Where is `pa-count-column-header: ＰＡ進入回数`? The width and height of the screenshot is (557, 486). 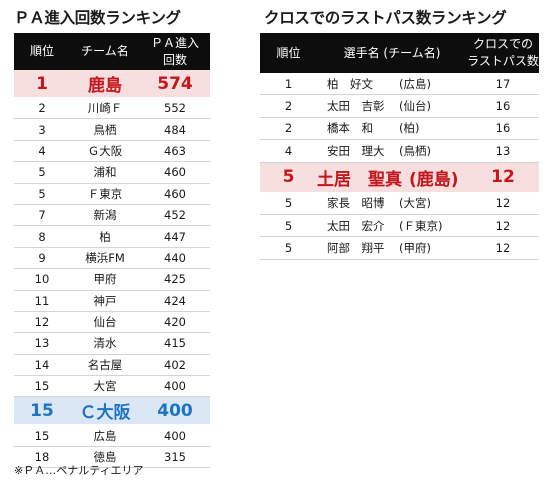
pa-count-column-header: ＰＡ進入回数 is located at coordinates (175, 51).